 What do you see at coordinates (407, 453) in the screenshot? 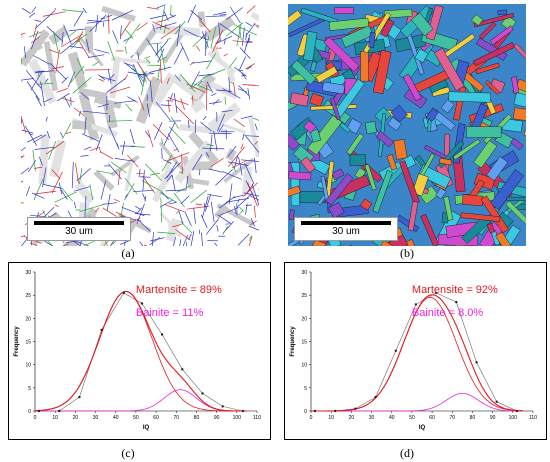
I see `panel-label-d: (d)` at bounding box center [407, 453].